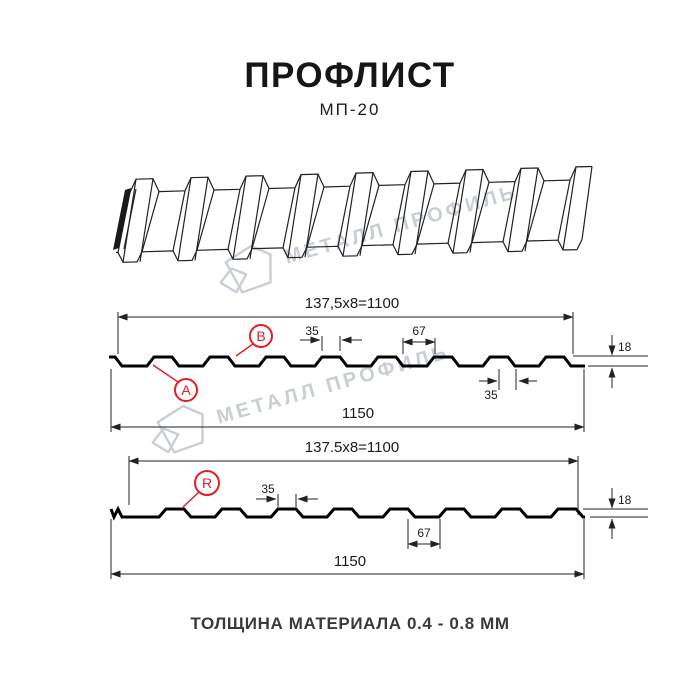 The height and width of the screenshot is (700, 700). I want to click on label-r: R, so click(201, 489).